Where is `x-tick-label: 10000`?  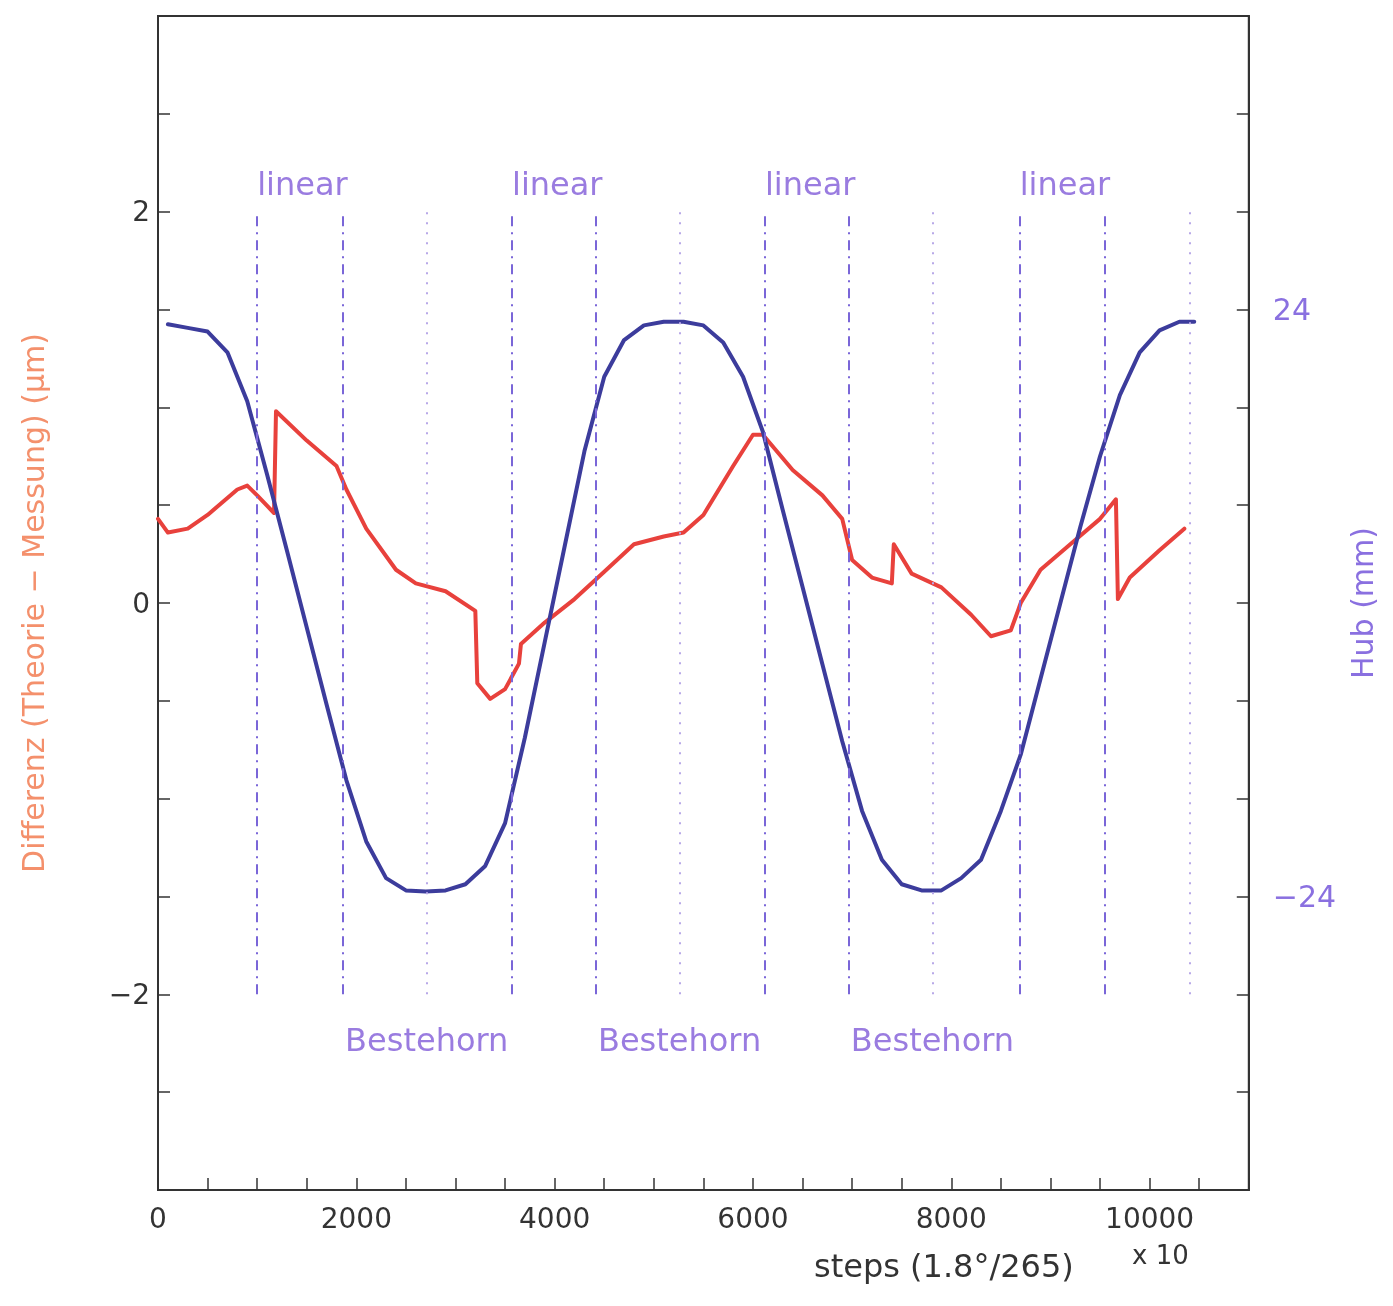 x-tick-label: 10000 is located at coordinates (1150, 1218).